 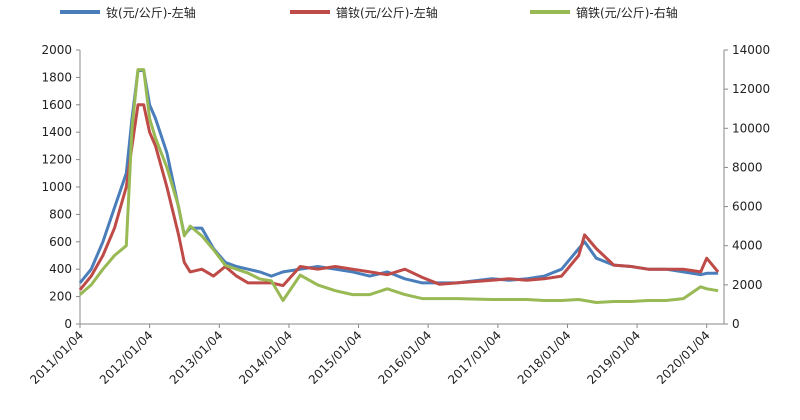 I want to click on x-tick-label: 2012/01/04, so click(x=126, y=357).